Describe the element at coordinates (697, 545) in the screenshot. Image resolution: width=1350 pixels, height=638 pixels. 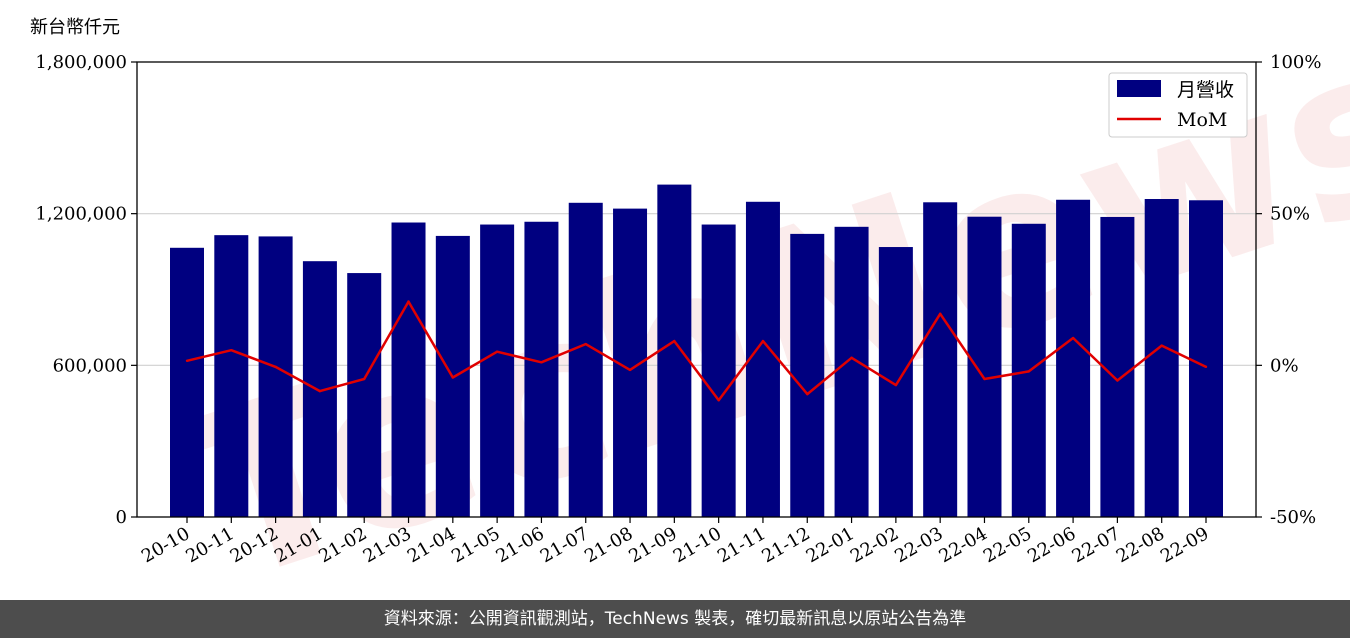
I see `x-tick-label: 21-10` at that location.